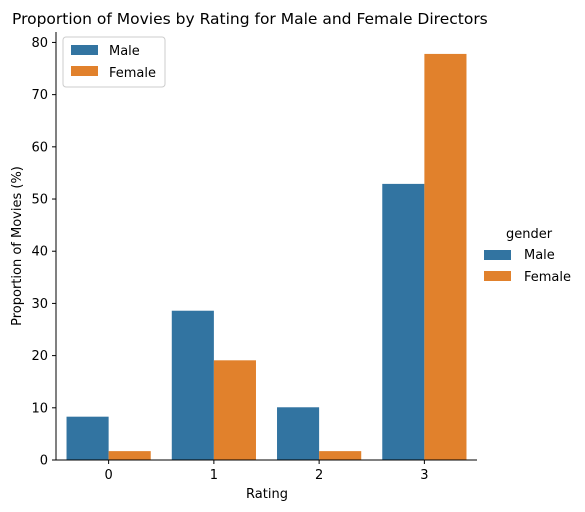 This screenshot has width=585, height=512. Describe the element at coordinates (132, 73) in the screenshot. I see `inner-legend-label-female: Female` at that location.